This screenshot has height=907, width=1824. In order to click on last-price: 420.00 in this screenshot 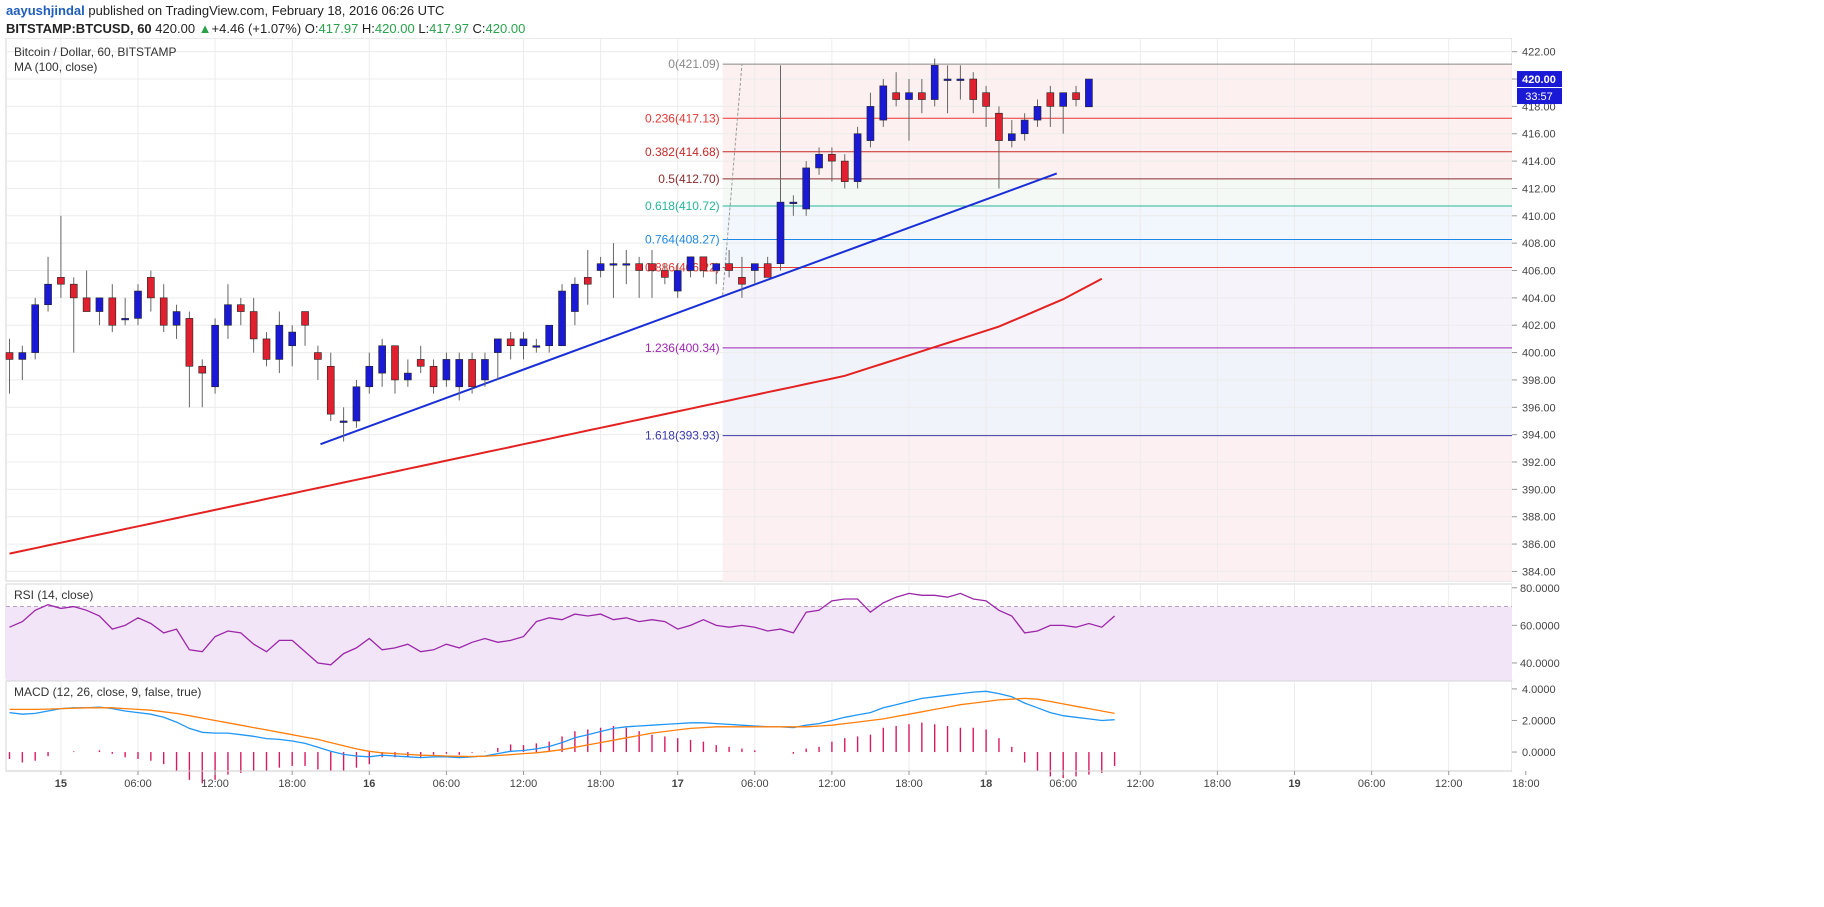, I will do `click(175, 28)`.